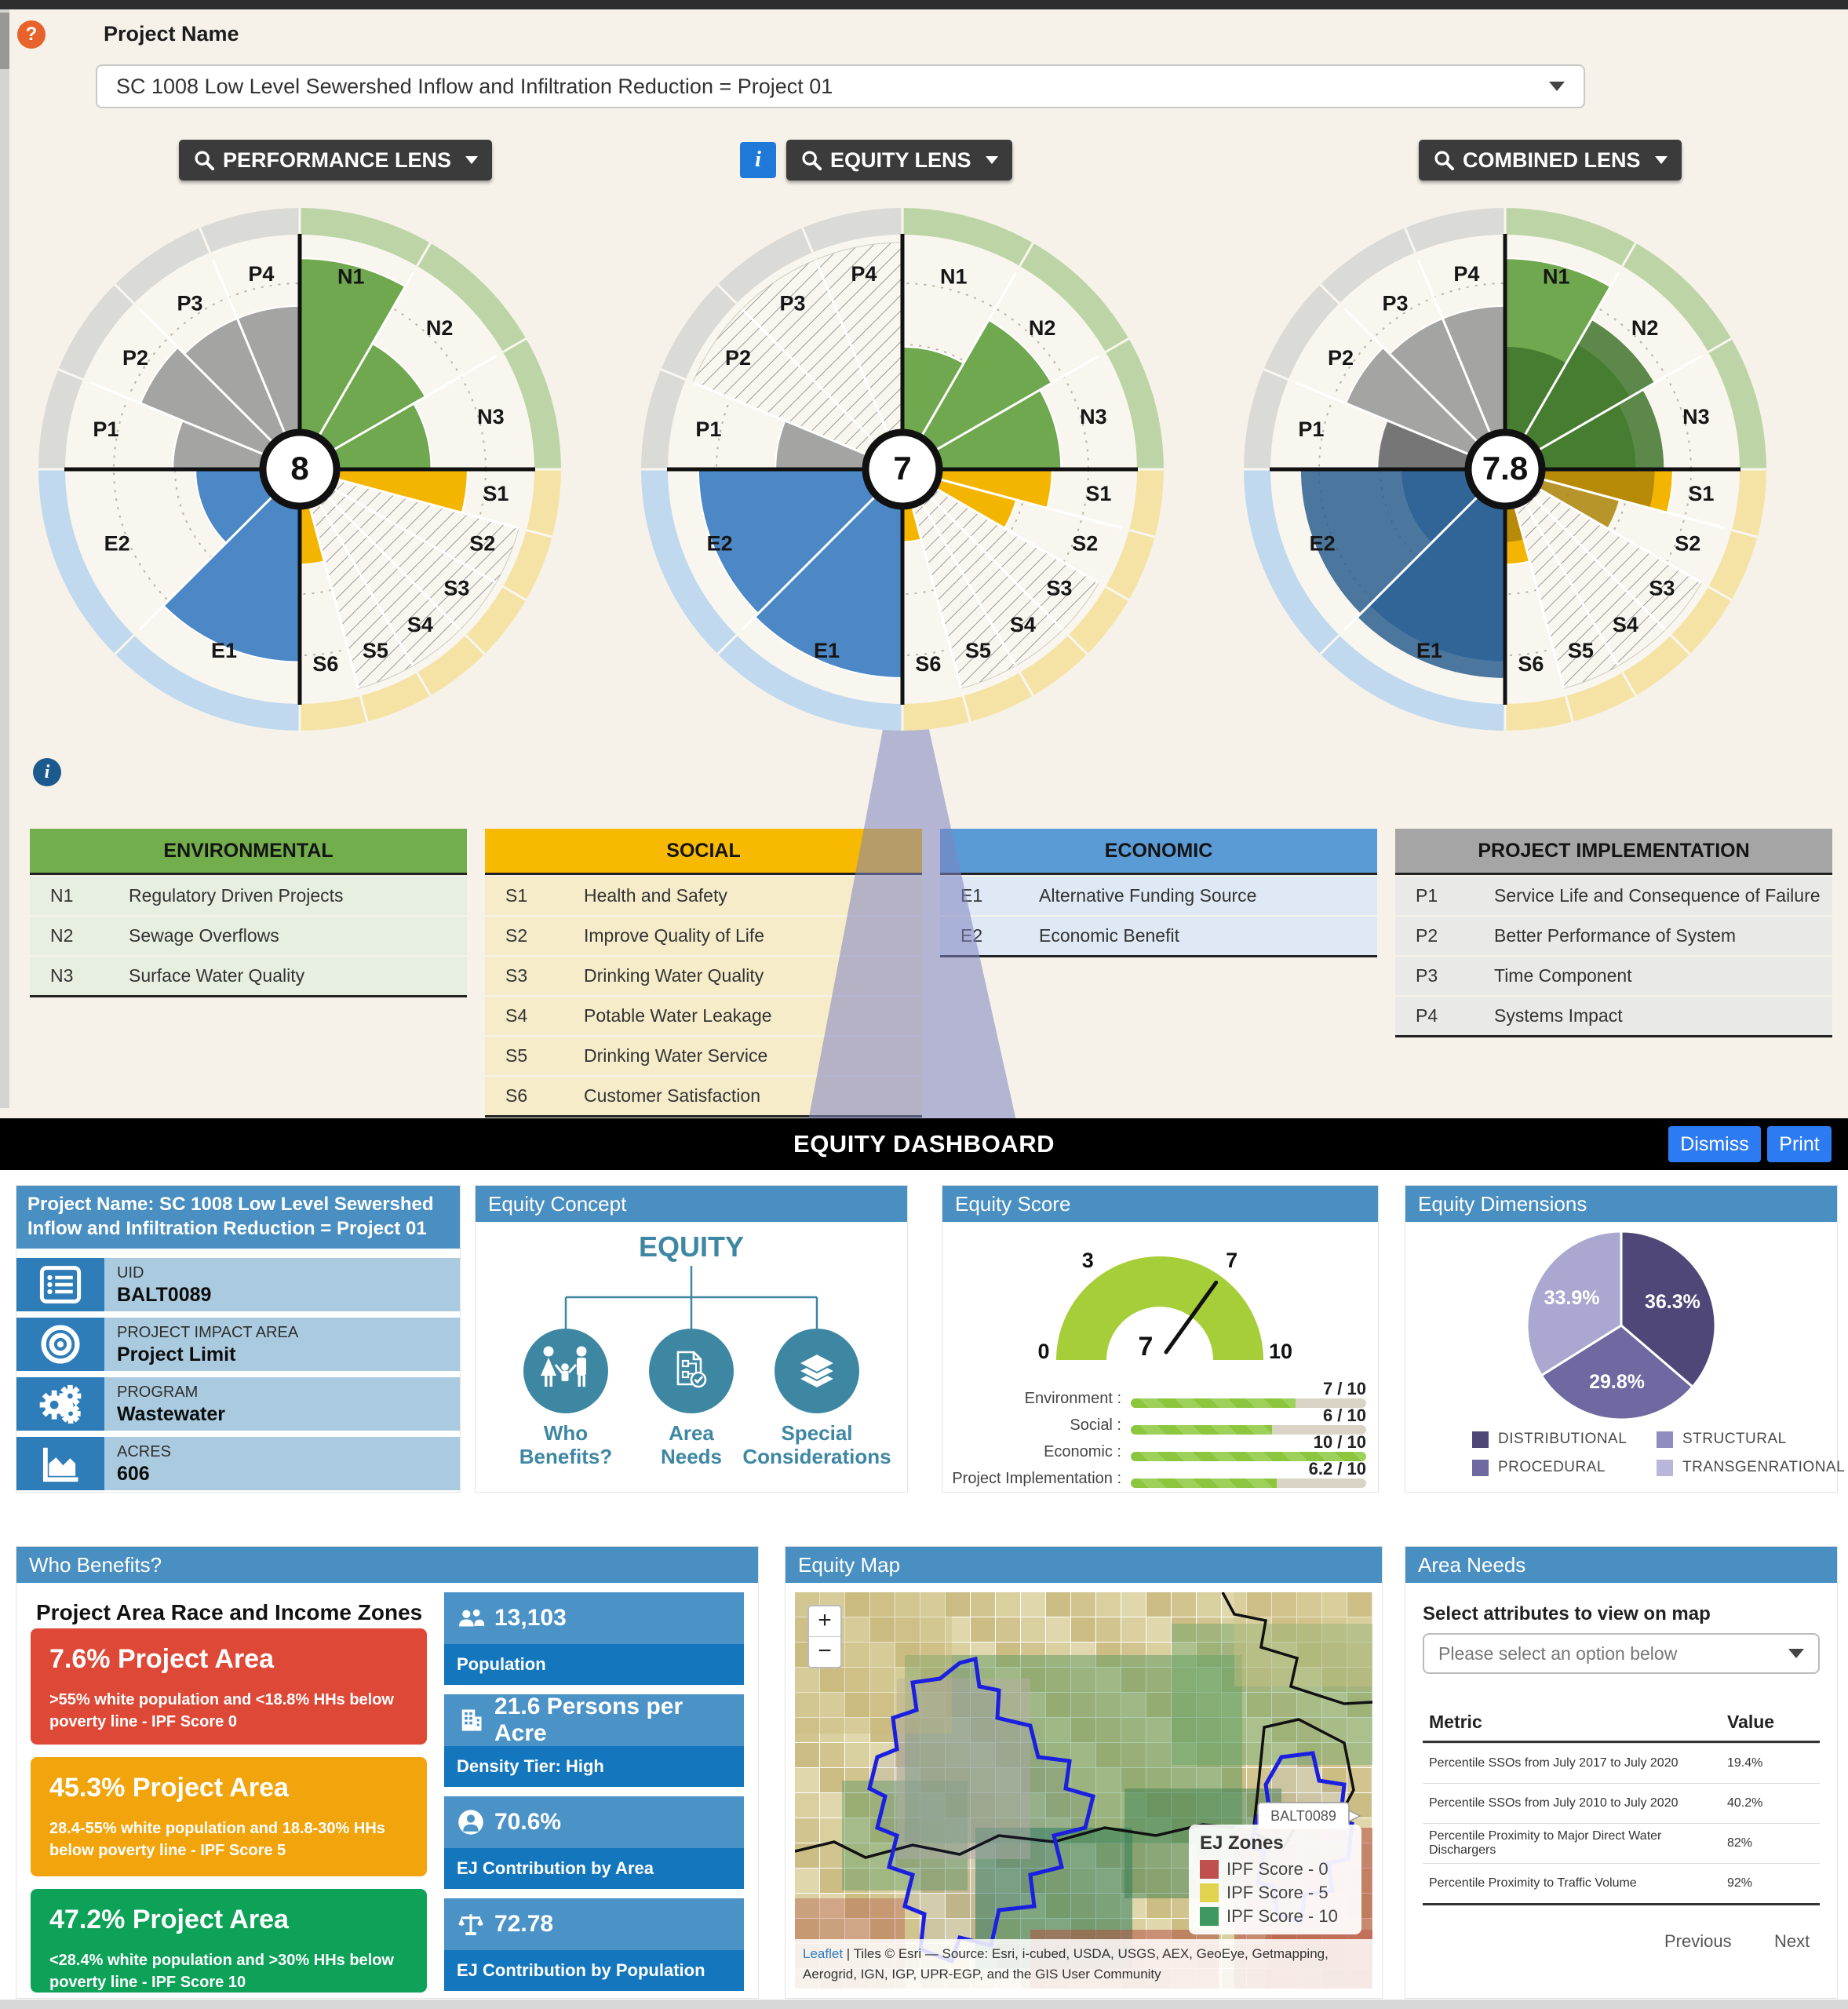 The image size is (1848, 2009). Describe the element at coordinates (823, 1953) in the screenshot. I see `leaflet-link: Leaflet` at that location.